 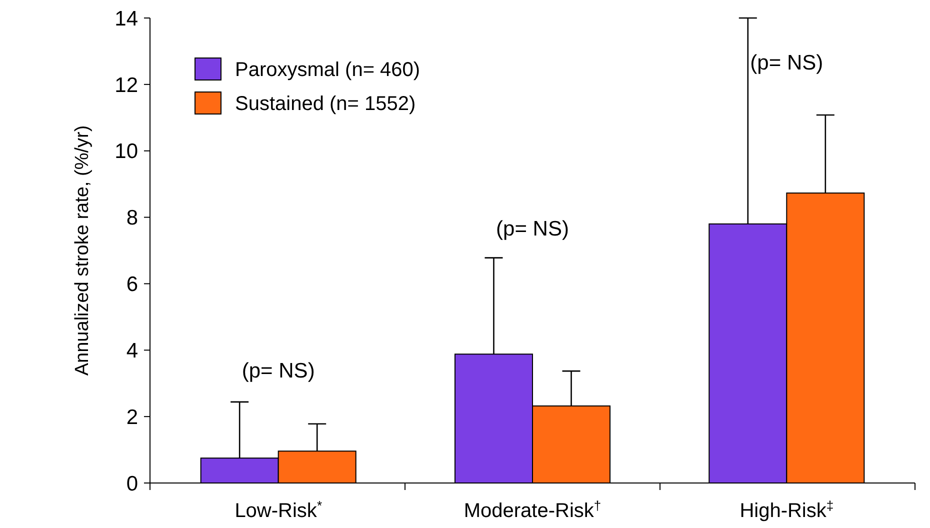 I want to click on y-tick-label: 4, so click(x=132, y=350).